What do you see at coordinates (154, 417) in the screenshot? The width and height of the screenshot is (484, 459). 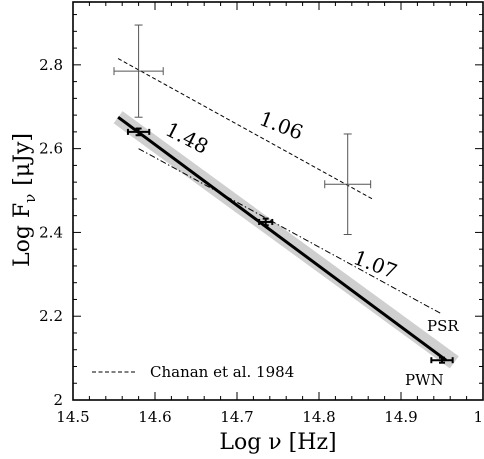 I see `x-tick-label: 14.6` at bounding box center [154, 417].